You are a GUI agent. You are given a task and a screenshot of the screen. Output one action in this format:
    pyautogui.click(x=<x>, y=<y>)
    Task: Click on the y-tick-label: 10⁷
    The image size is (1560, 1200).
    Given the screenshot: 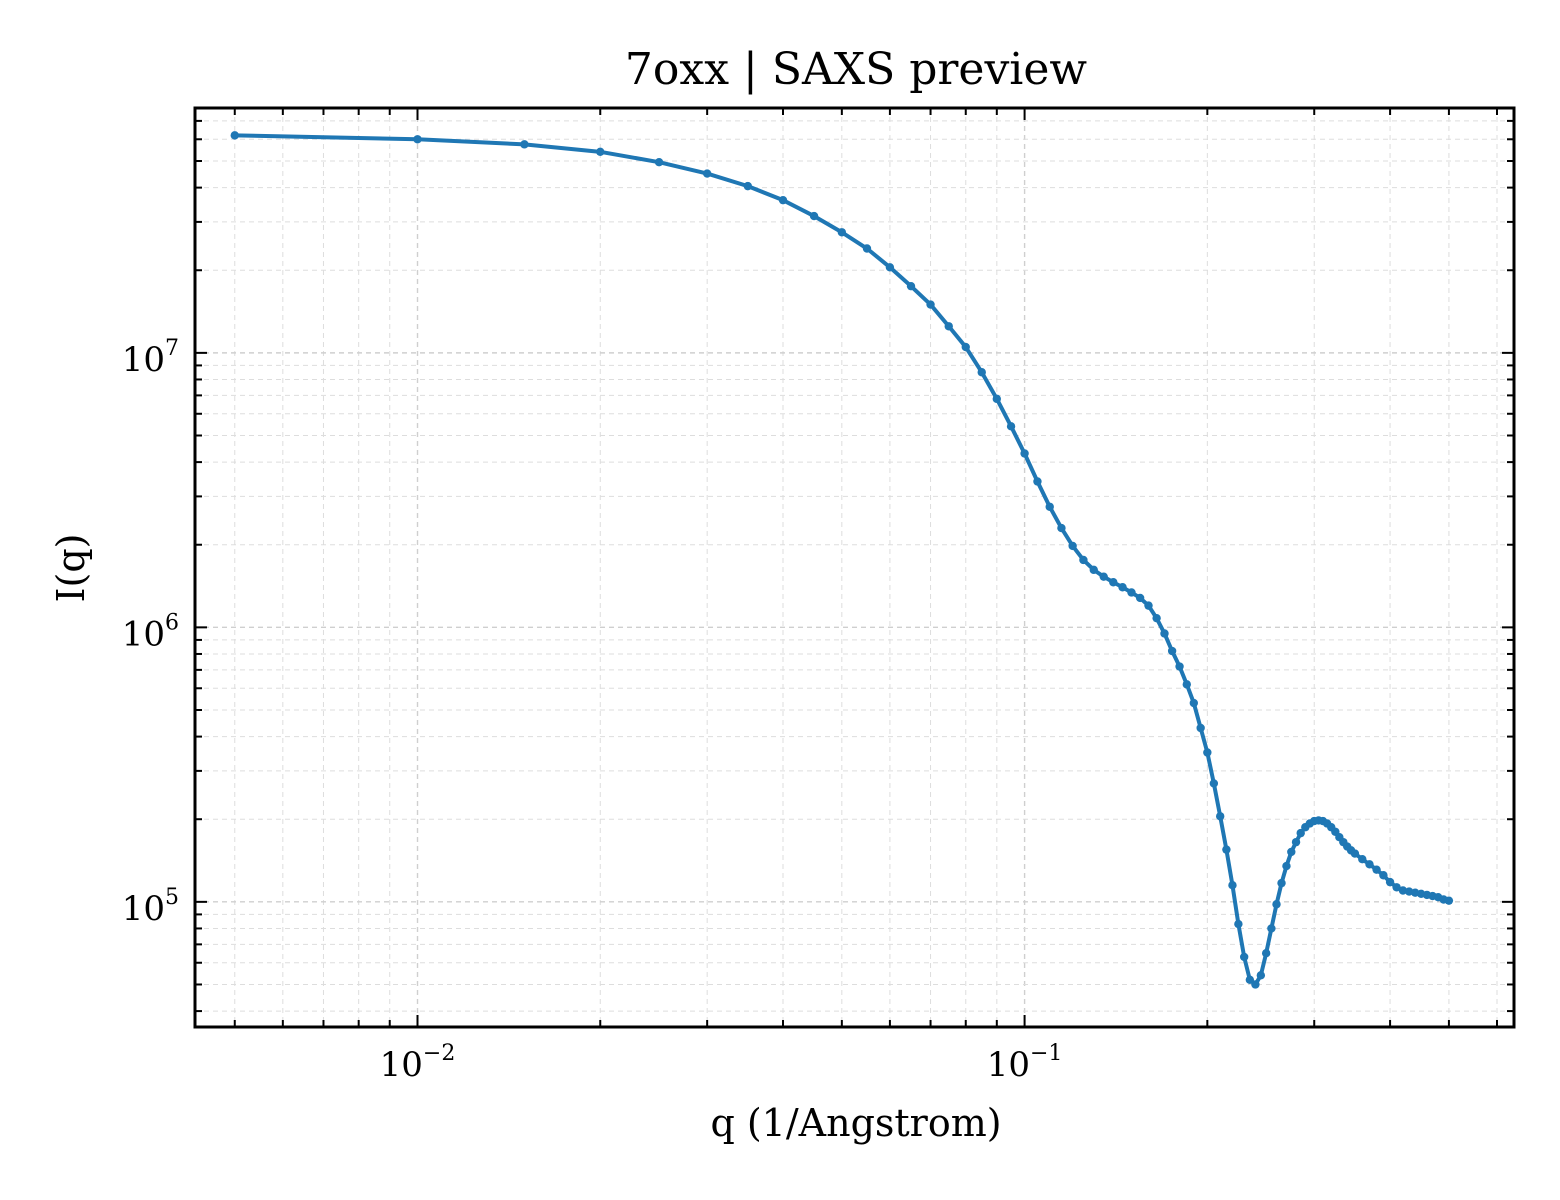 What is the action you would take?
    pyautogui.click(x=150, y=358)
    